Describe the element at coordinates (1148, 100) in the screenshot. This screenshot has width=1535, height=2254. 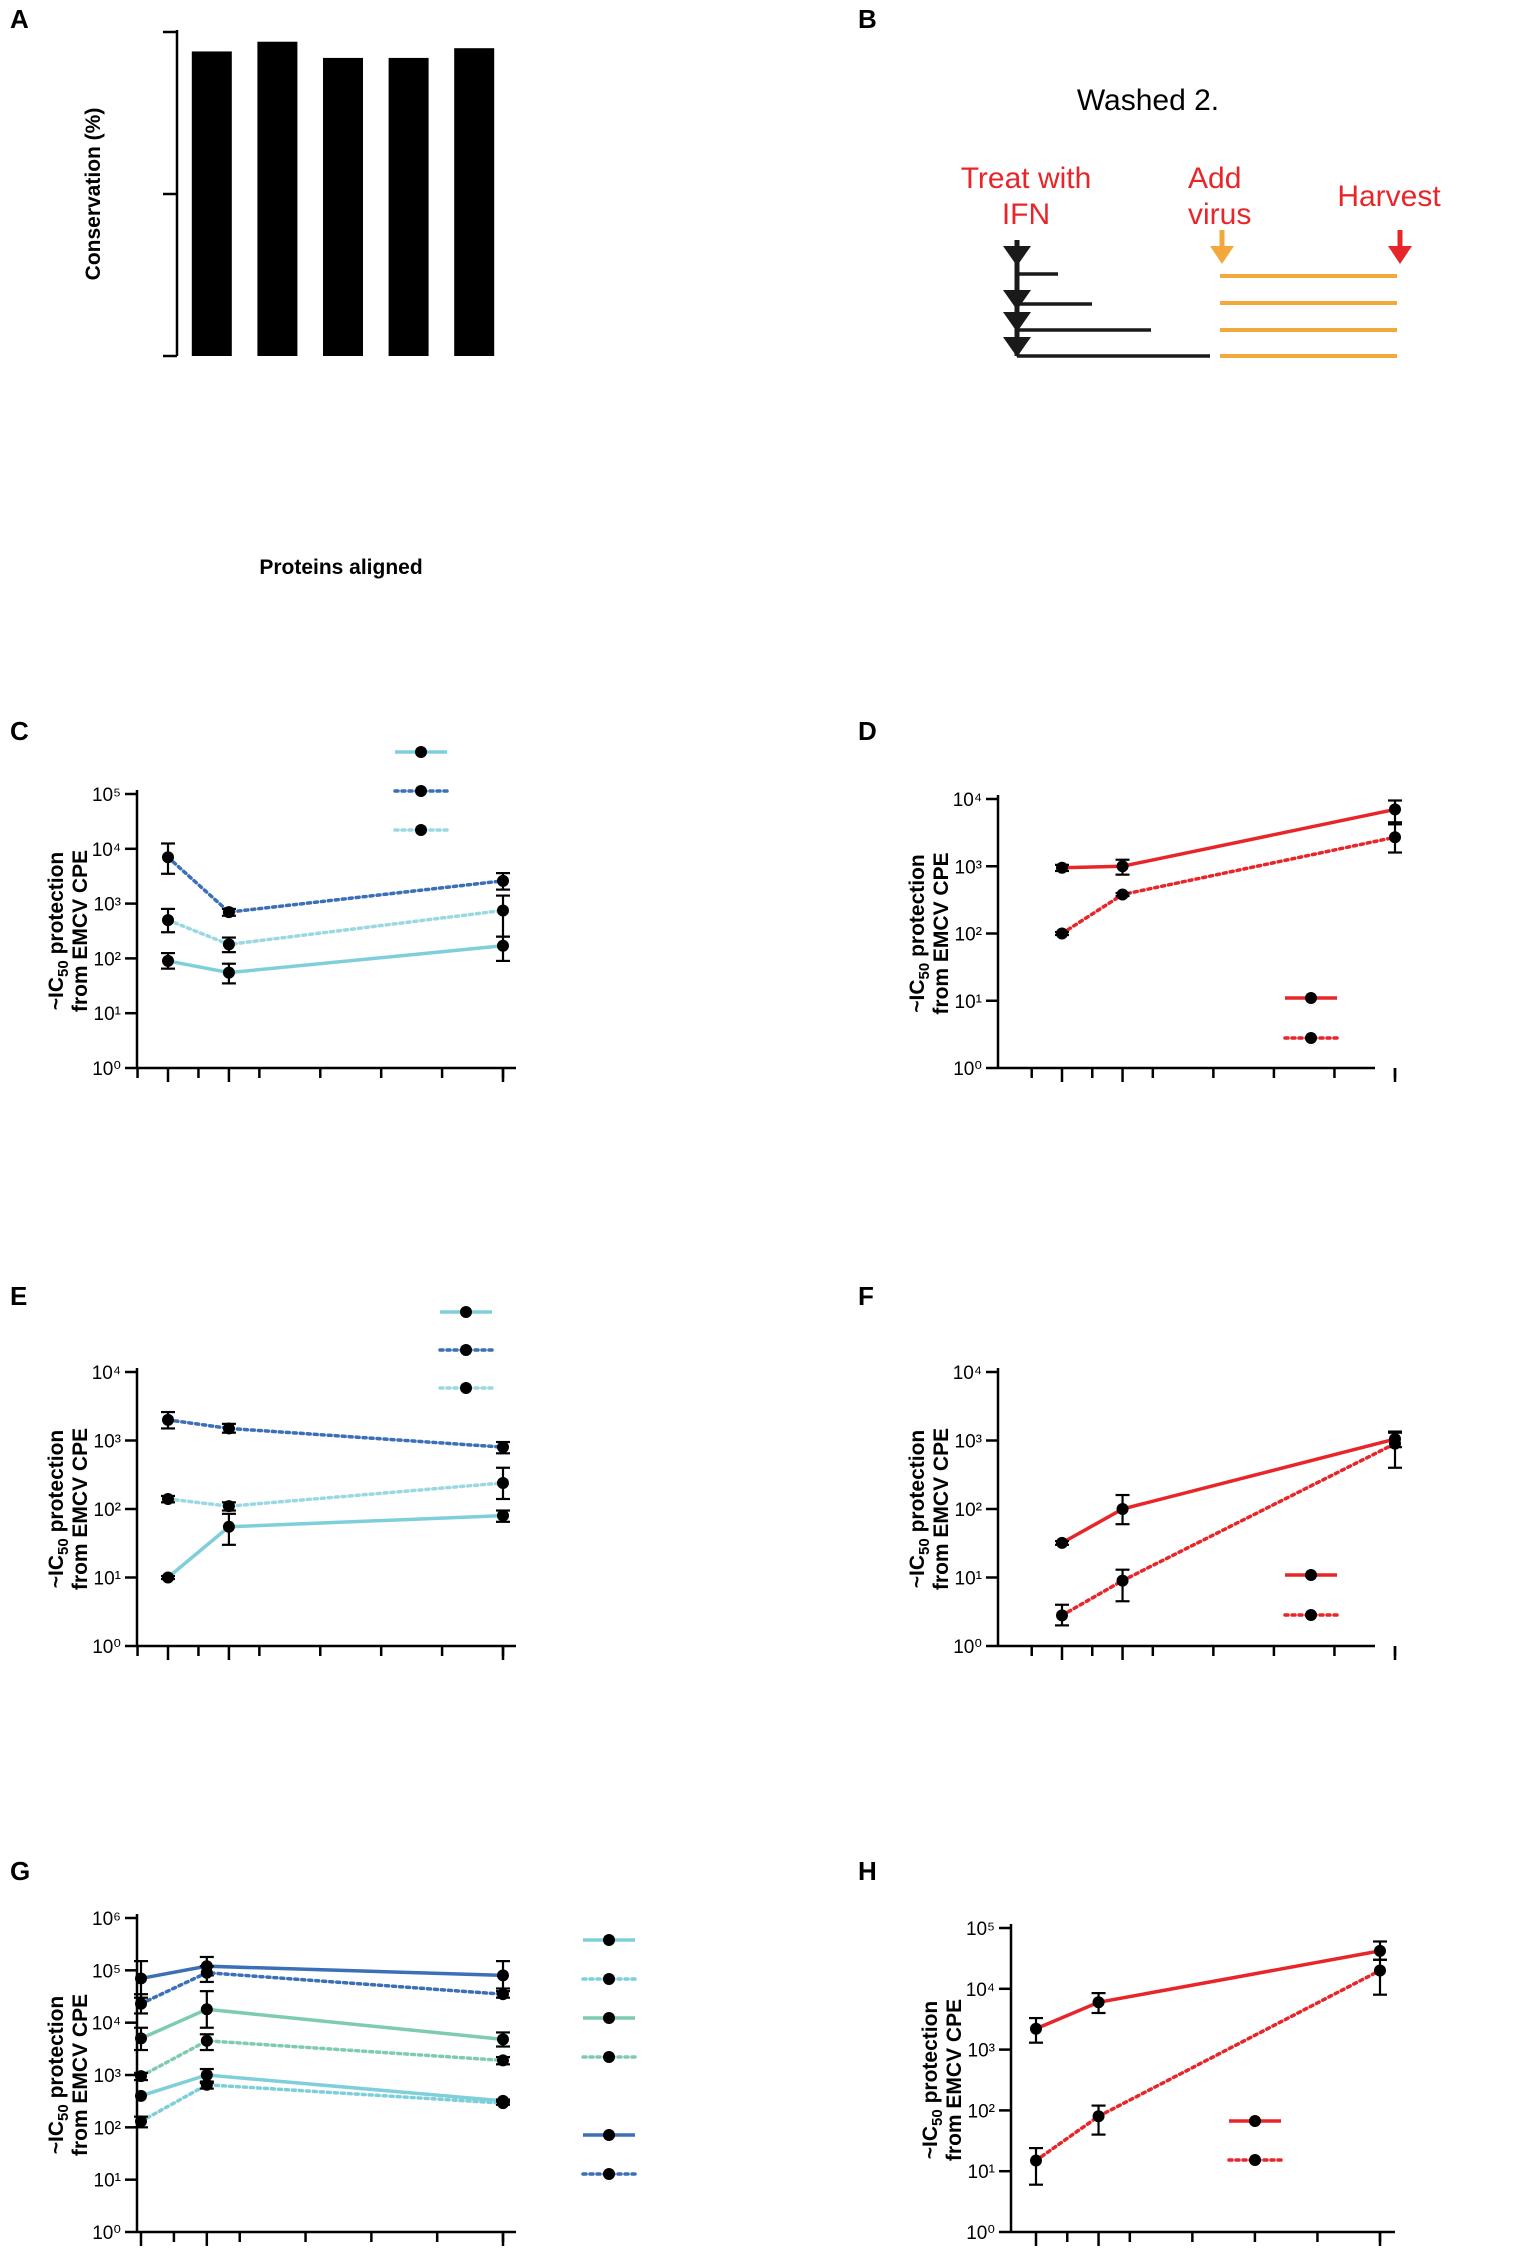
I see `schematic-title: Washed 2.` at that location.